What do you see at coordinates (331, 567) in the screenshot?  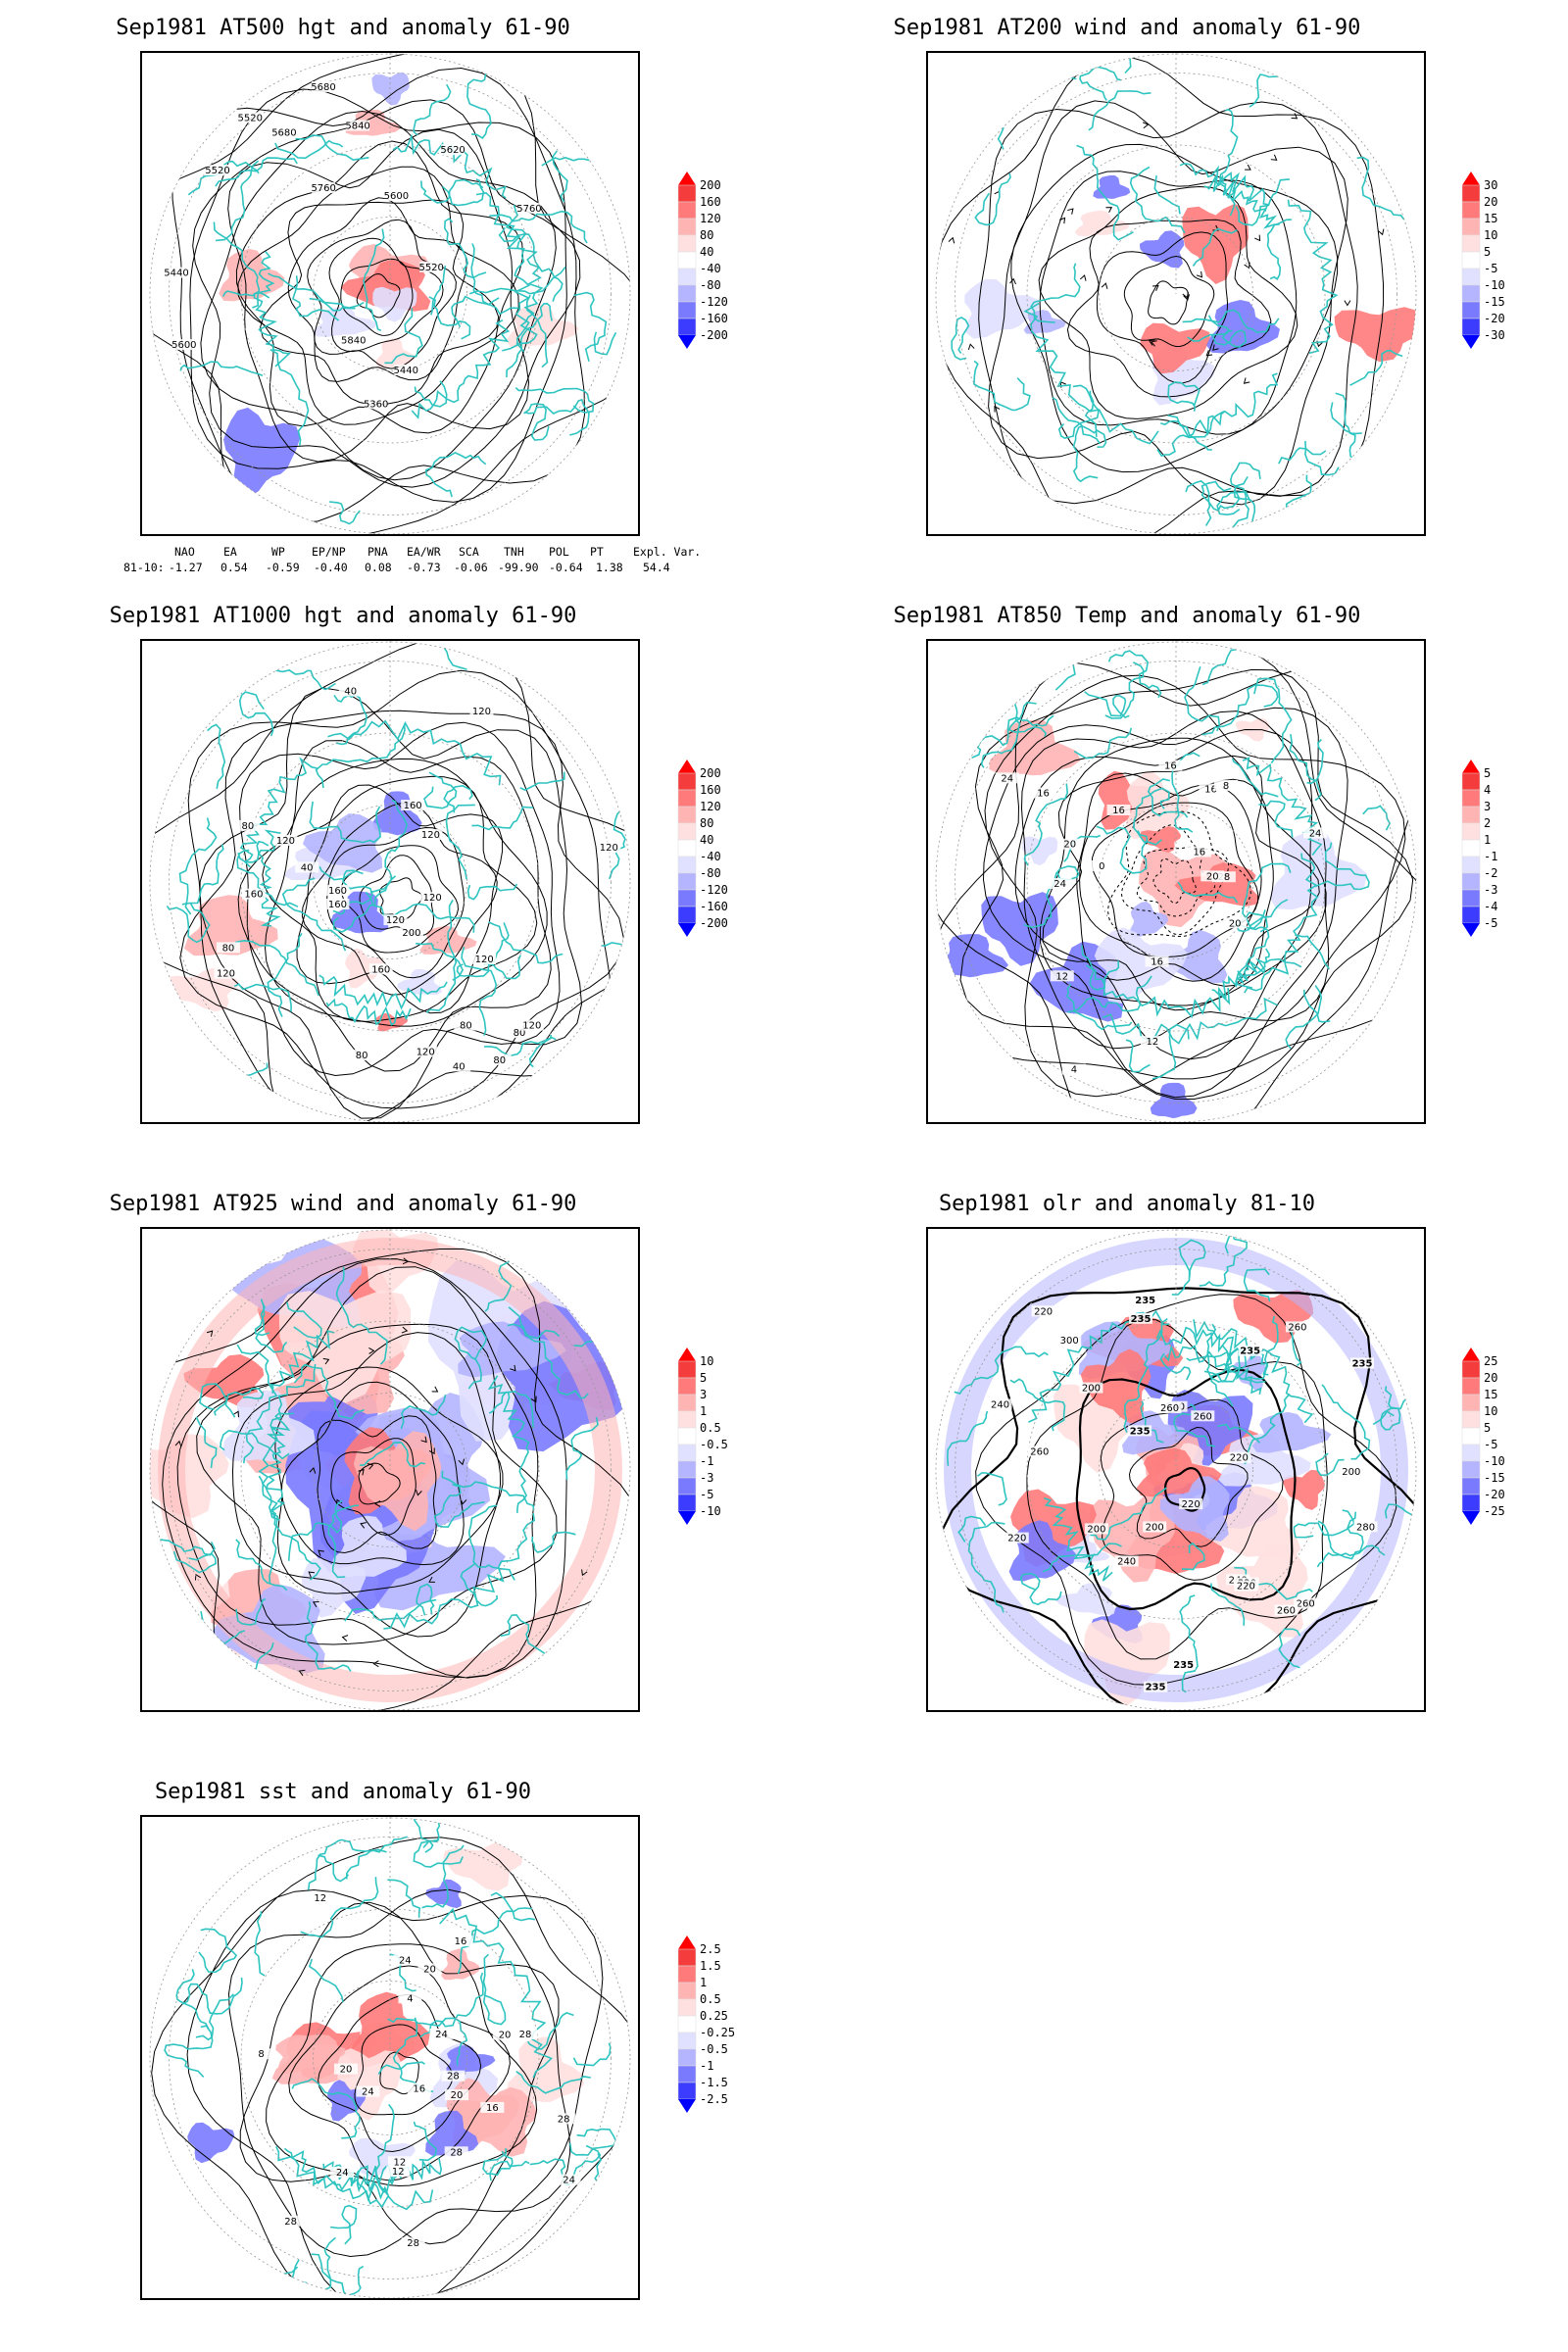 I see `index-value: -0.40` at bounding box center [331, 567].